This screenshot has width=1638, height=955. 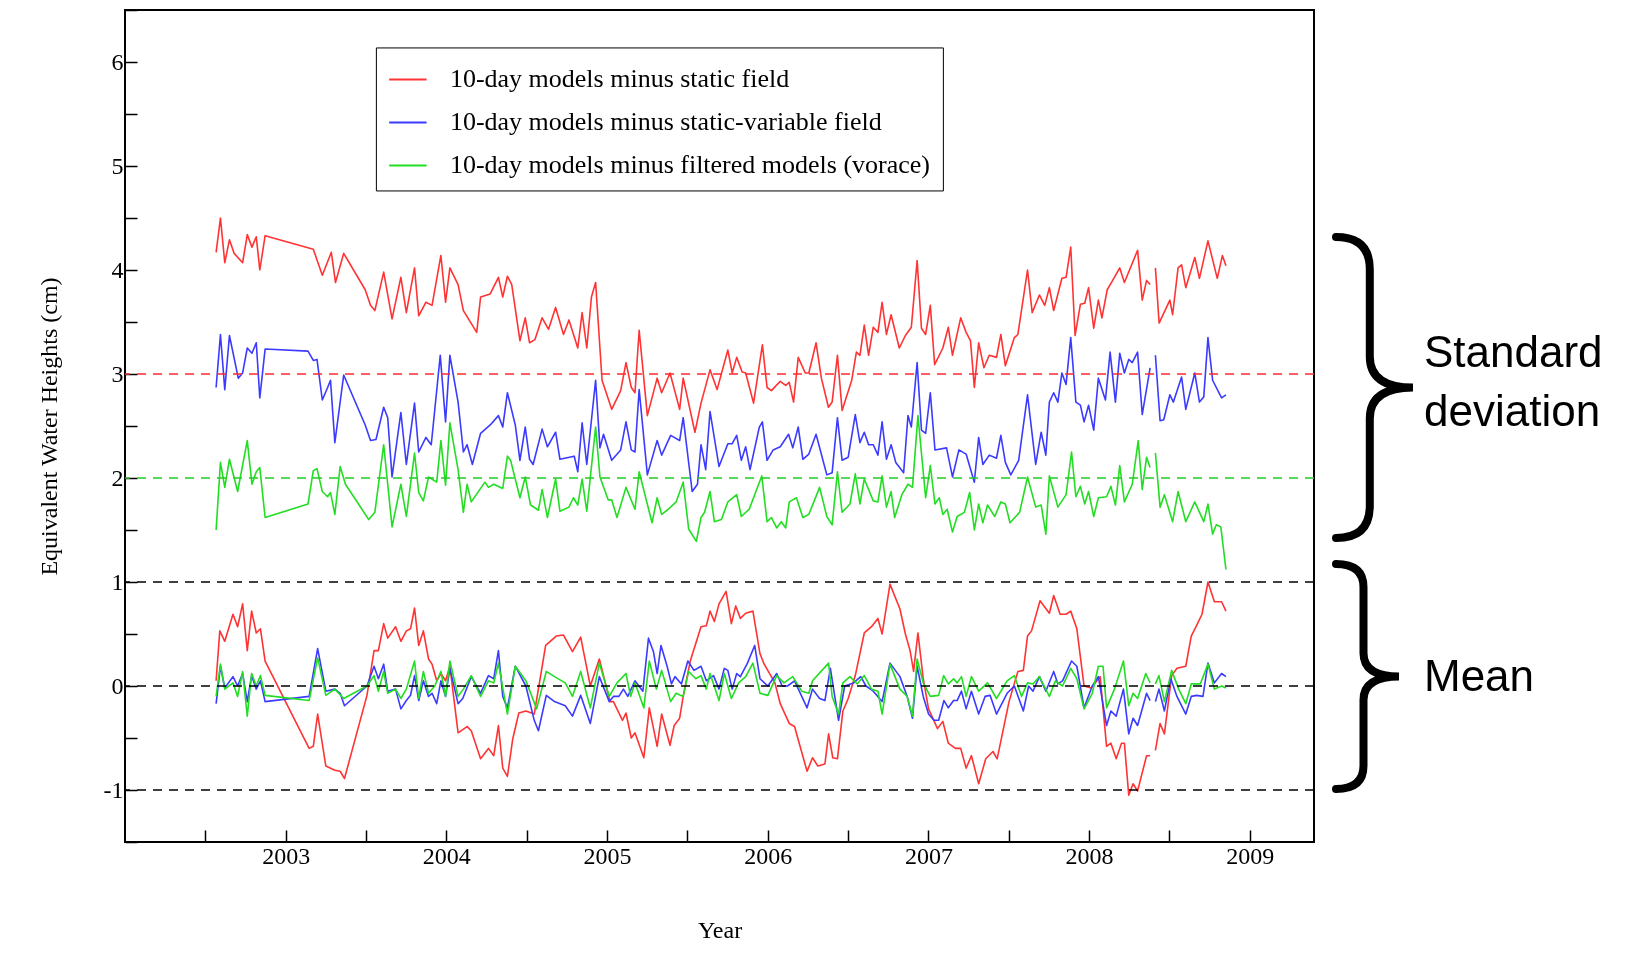 What do you see at coordinates (117, 685) in the screenshot?
I see `y-tick-label: 0` at bounding box center [117, 685].